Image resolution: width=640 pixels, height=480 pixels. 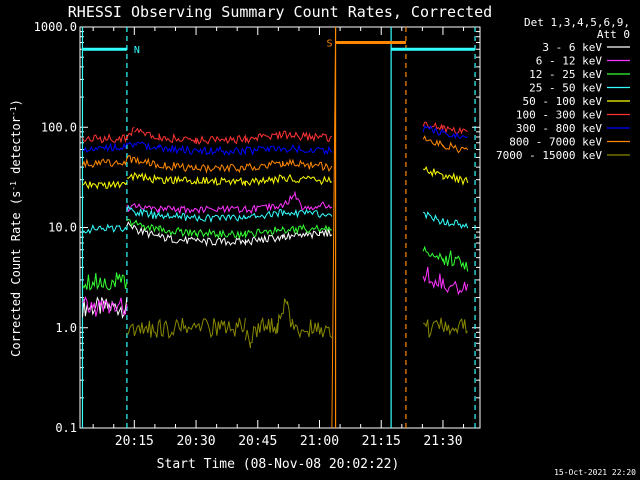 What do you see at coordinates (442, 441) in the screenshot?
I see `x-tick-label: 21:30` at bounding box center [442, 441].